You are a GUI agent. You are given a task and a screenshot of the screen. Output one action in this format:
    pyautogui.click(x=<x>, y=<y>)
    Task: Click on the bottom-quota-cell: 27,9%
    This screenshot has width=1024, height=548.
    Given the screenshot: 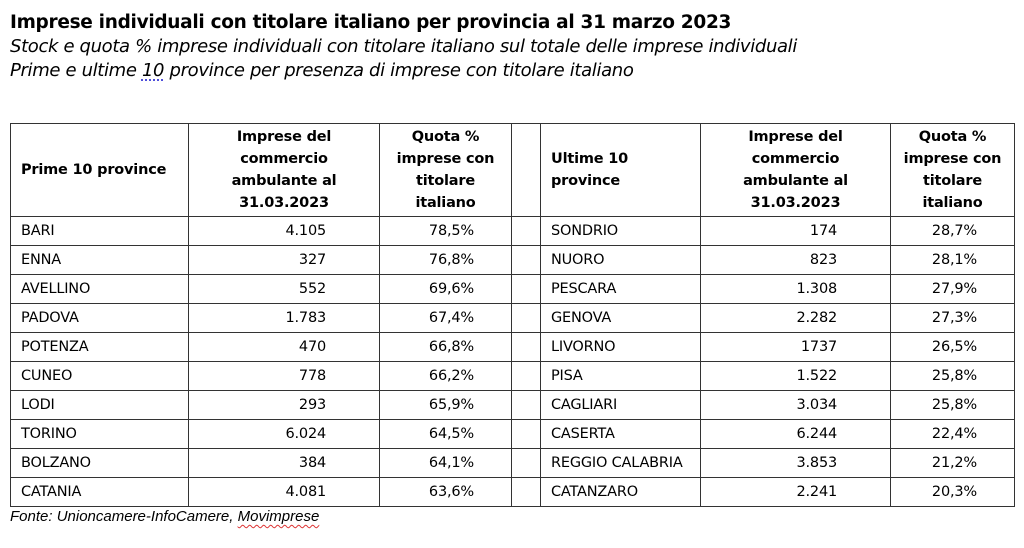 What is the action you would take?
    pyautogui.click(x=952, y=289)
    